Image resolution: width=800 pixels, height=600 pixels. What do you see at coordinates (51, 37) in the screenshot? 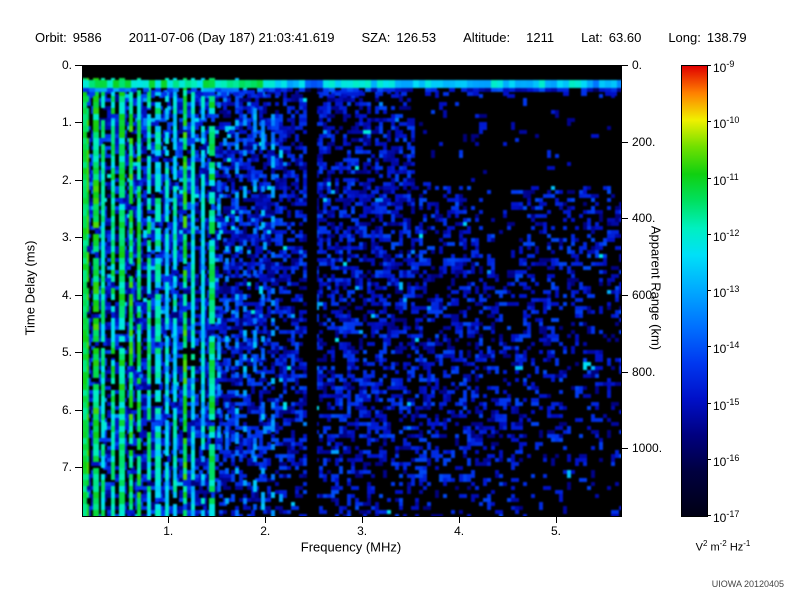
I see `orbit-label: Orbit:` at bounding box center [51, 37].